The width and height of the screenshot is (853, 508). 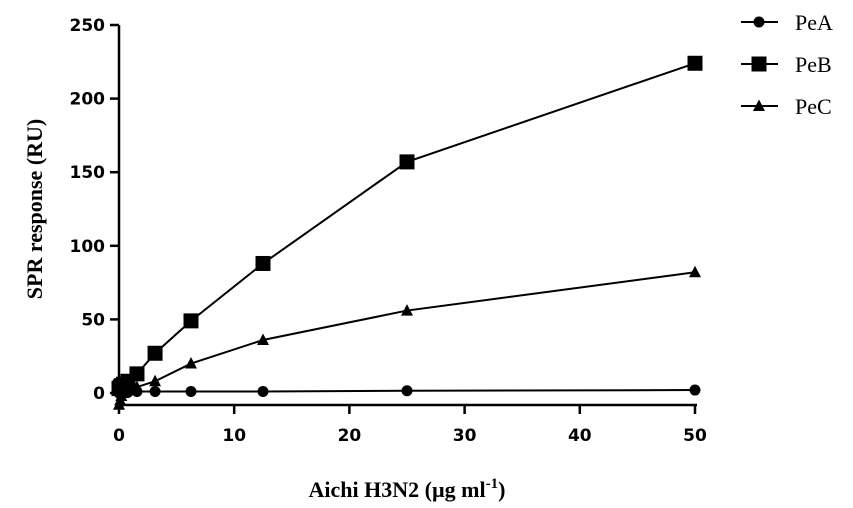 I want to click on legend-marker-PeA, so click(x=759, y=22).